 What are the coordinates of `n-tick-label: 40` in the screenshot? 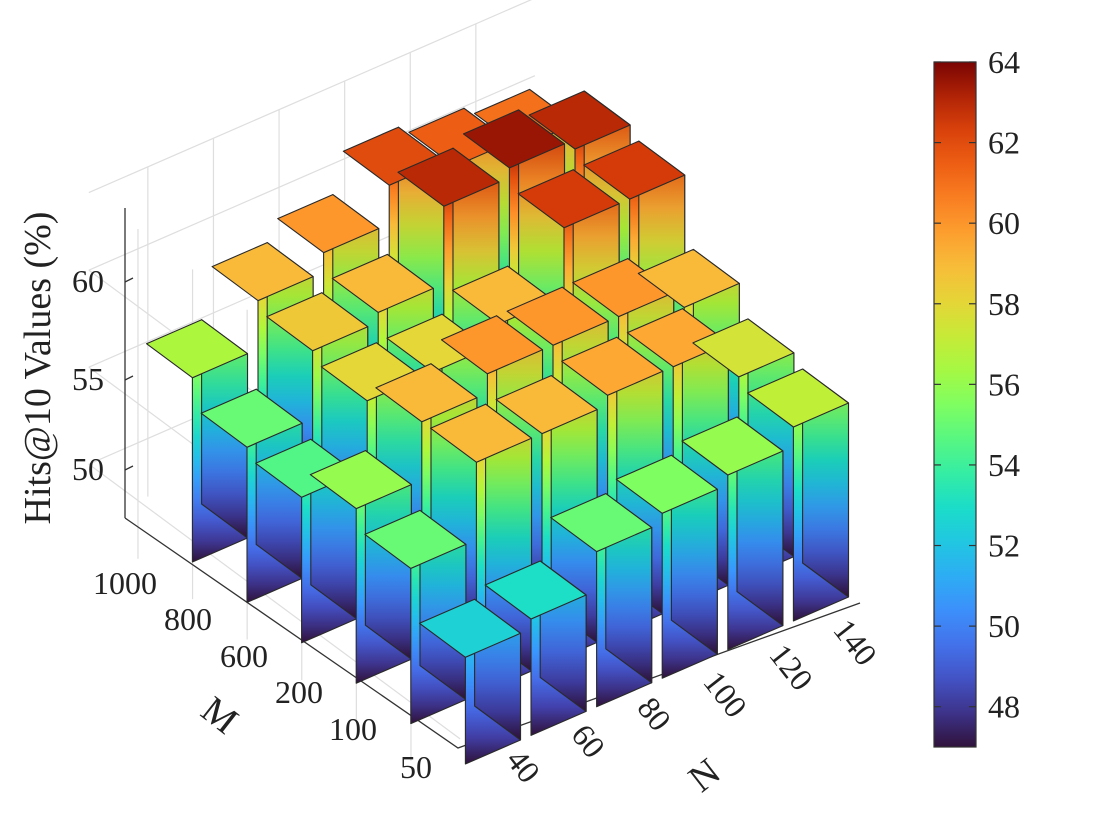 It's located at (523, 765).